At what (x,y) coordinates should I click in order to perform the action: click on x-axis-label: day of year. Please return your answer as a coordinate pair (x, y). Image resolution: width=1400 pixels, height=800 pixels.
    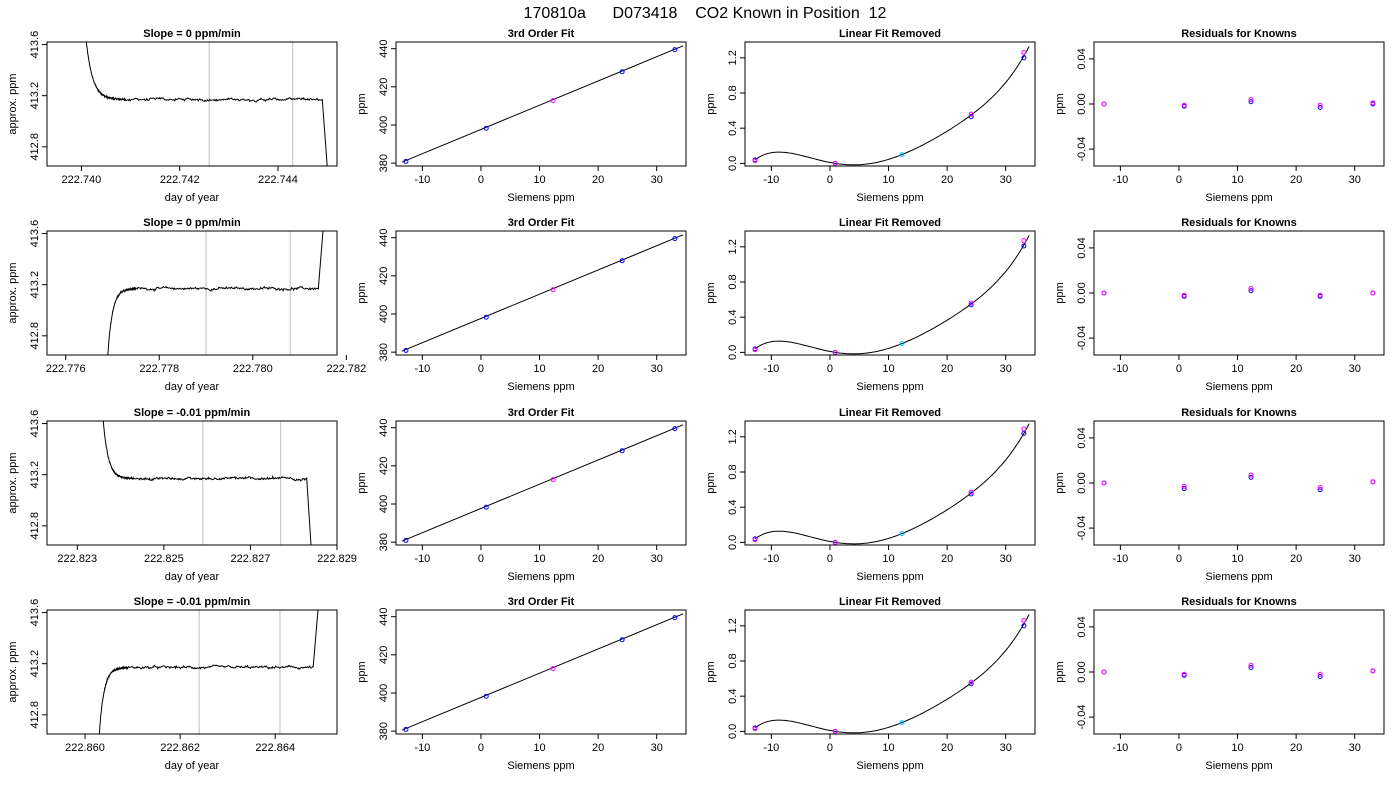
    Looking at the image, I should click on (192, 577).